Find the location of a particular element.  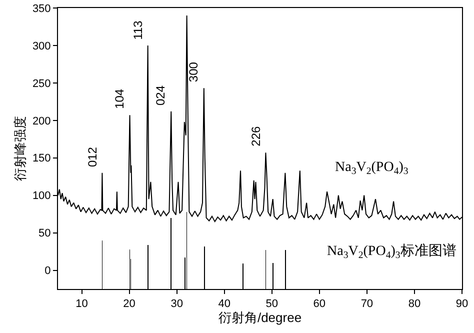

x-tick-label: 40 is located at coordinates (224, 304).